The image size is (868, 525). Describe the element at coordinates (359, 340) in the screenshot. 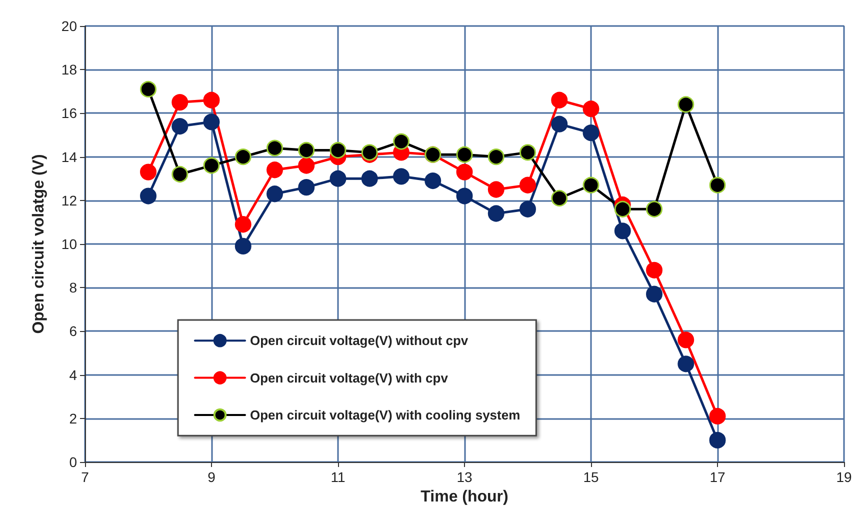

I see `legend-label: Open circuit voltage(V) without cpv` at that location.